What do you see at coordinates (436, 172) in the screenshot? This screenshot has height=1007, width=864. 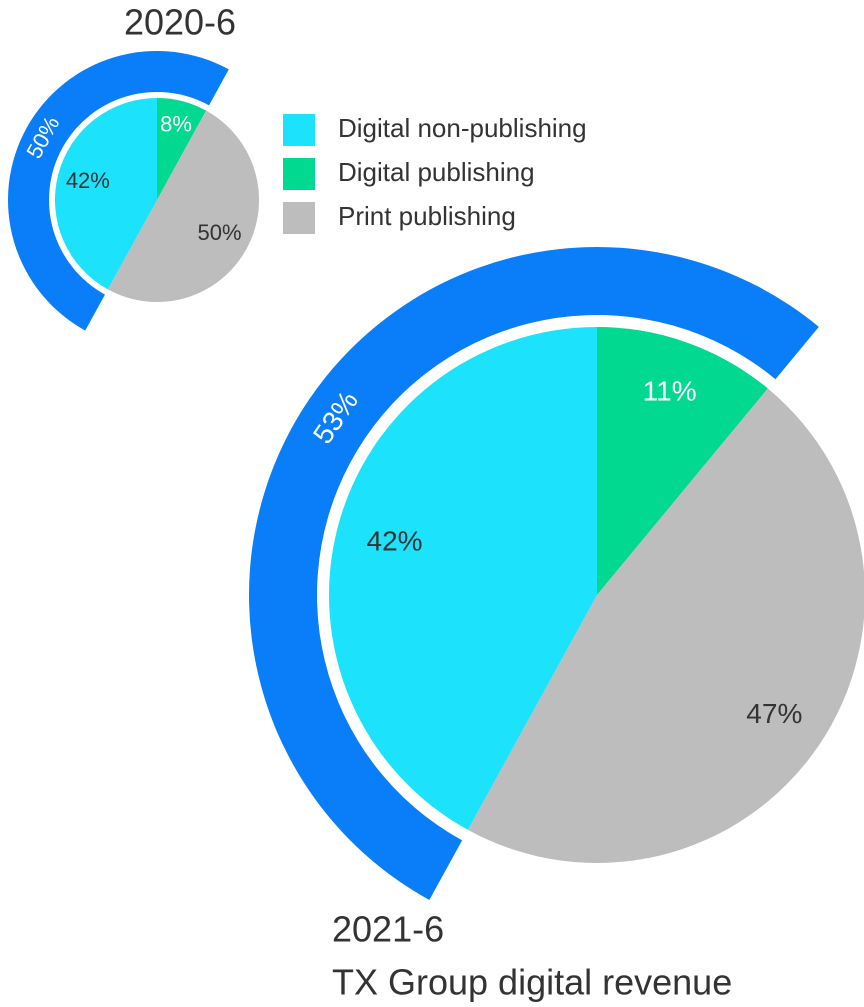 I see `legend-label: Digital publishing` at bounding box center [436, 172].